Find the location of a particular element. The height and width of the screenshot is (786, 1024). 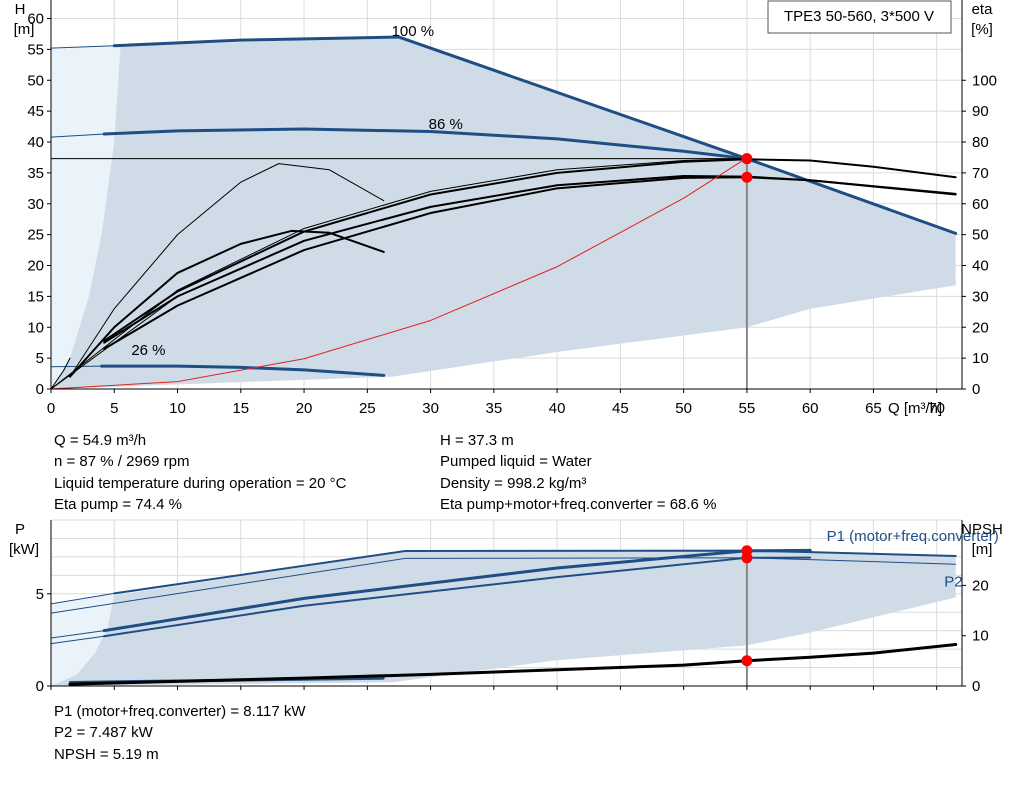

head-chart-x-tick-label: 25 is located at coordinates (367, 408).